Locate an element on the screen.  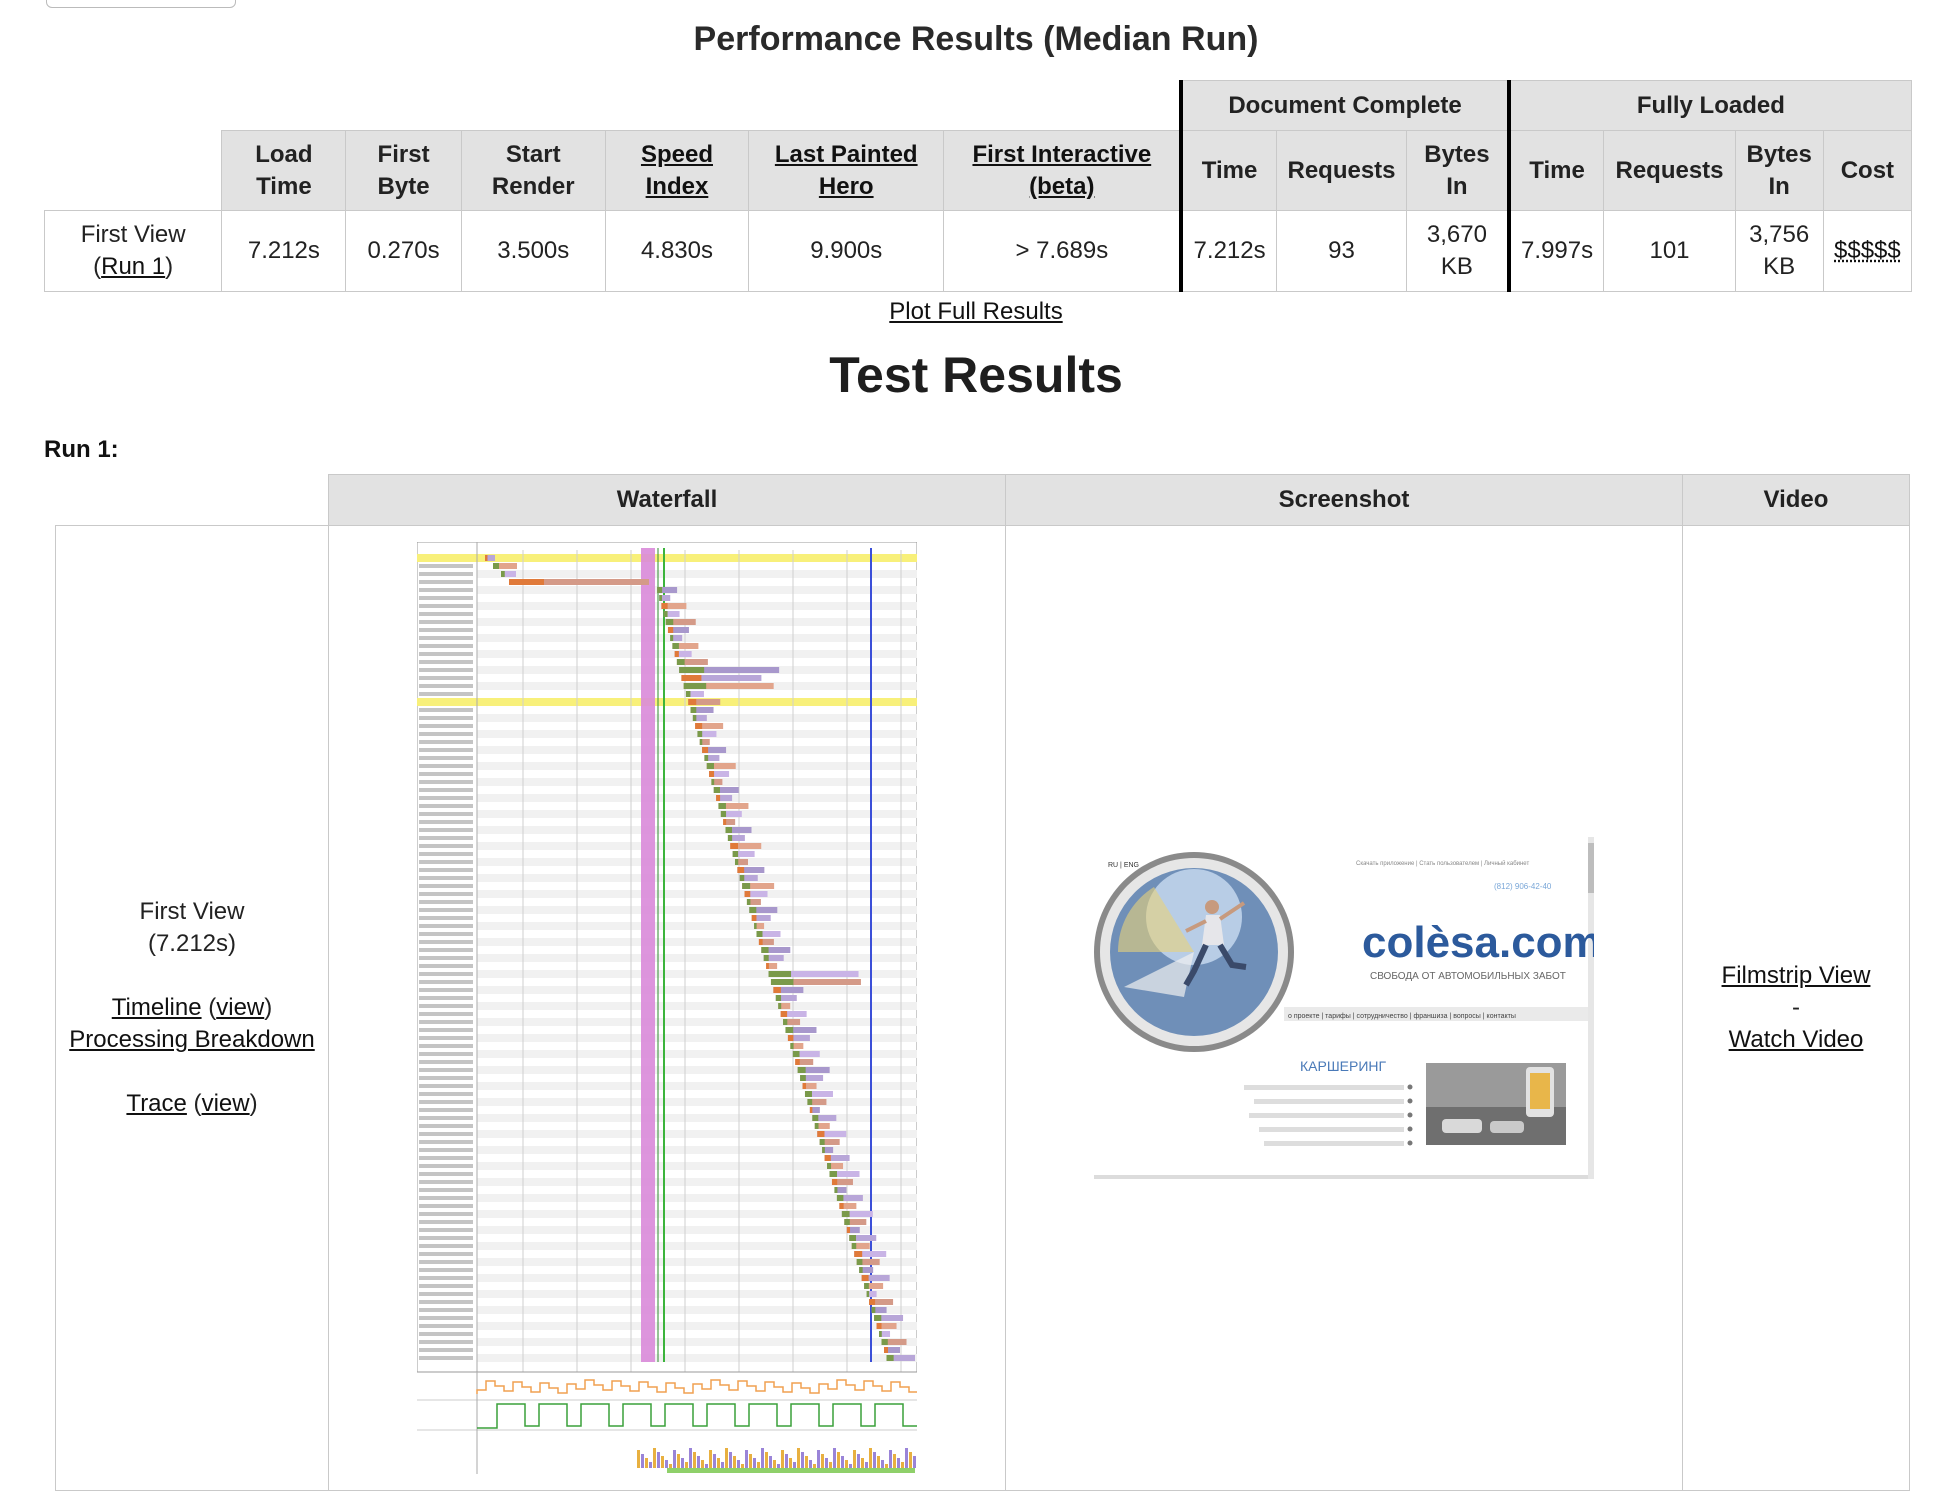
speed-index-link: Speed Index is located at coordinates (676, 170).